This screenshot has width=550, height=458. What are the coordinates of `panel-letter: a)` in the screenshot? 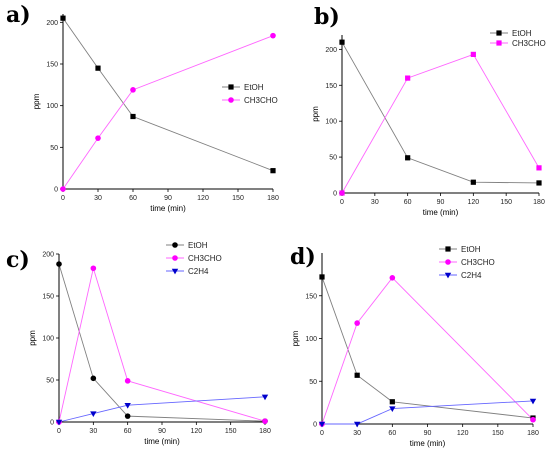 It's located at (18, 15).